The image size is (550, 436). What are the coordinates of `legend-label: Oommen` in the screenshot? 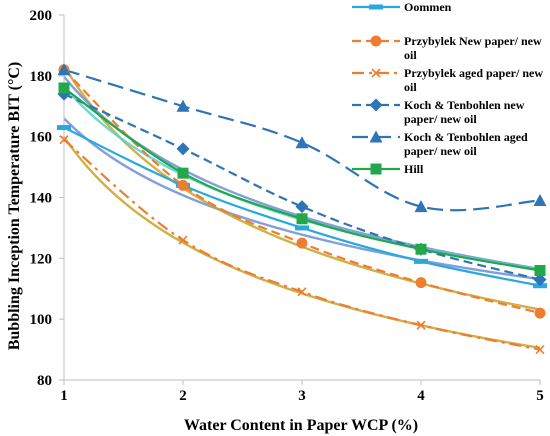 It's located at (428, 7).